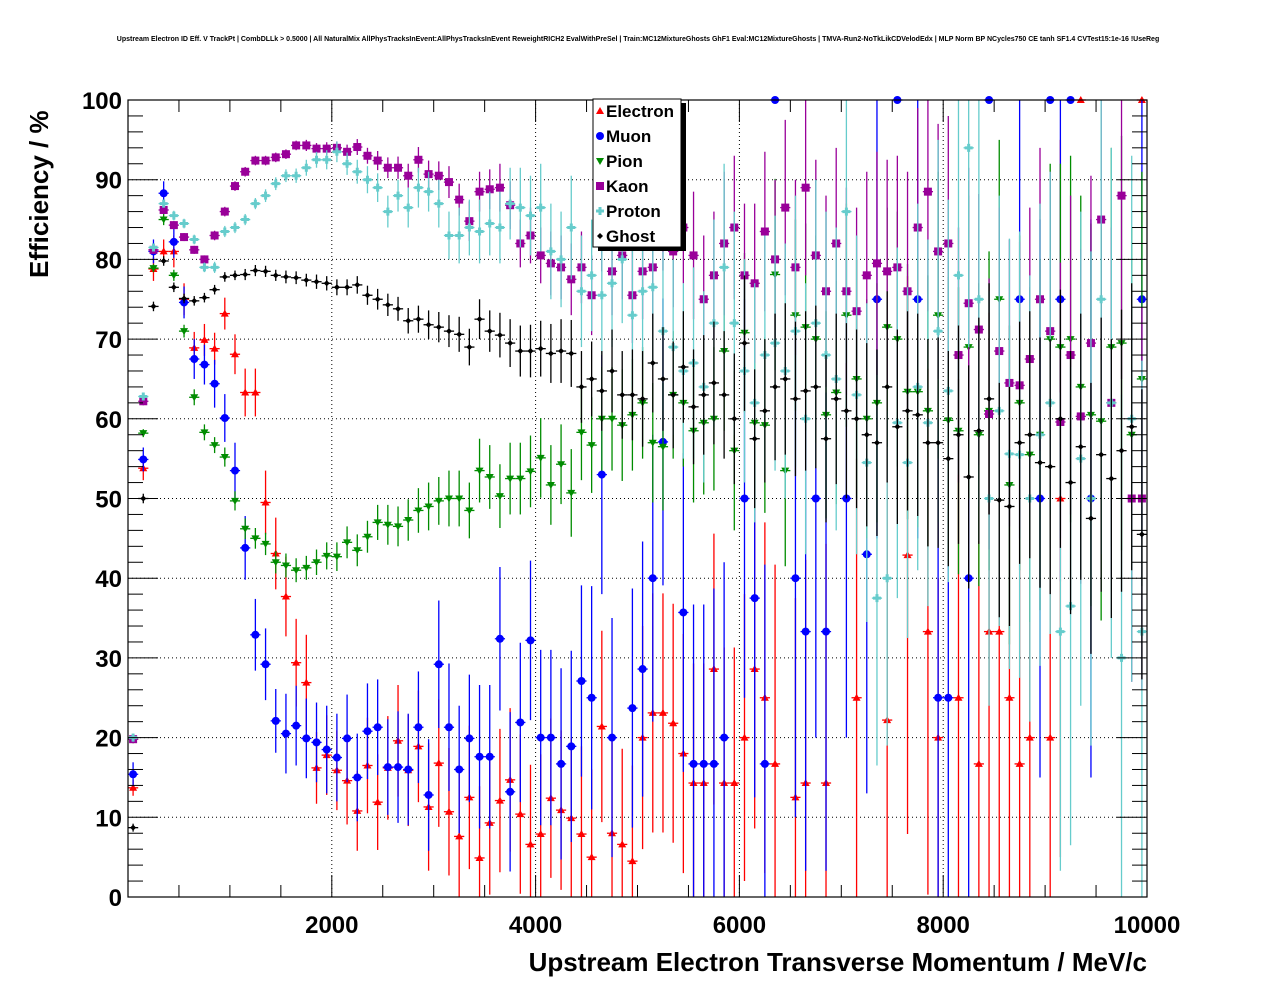 The image size is (1276, 996). What do you see at coordinates (622, 186) in the screenshot?
I see `legend-item-kaon: Kaon` at bounding box center [622, 186].